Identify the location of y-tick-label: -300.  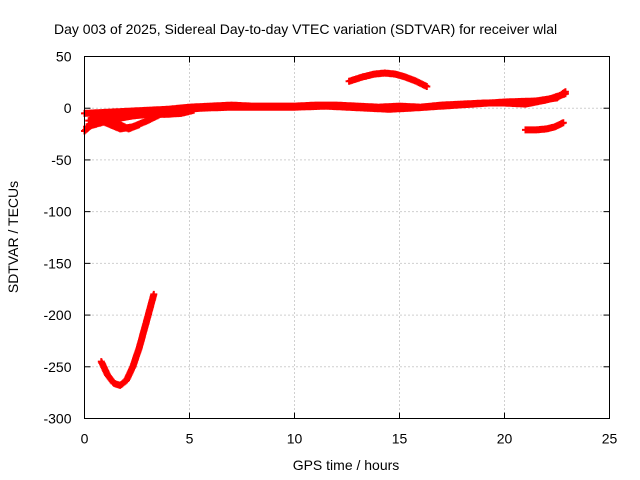
(57, 419).